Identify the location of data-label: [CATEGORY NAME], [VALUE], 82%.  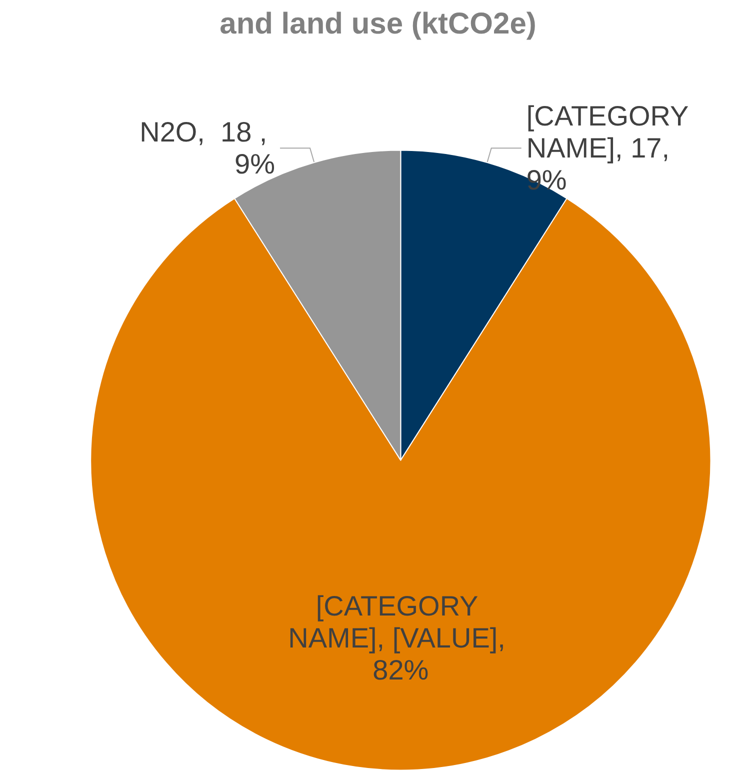
(401, 638).